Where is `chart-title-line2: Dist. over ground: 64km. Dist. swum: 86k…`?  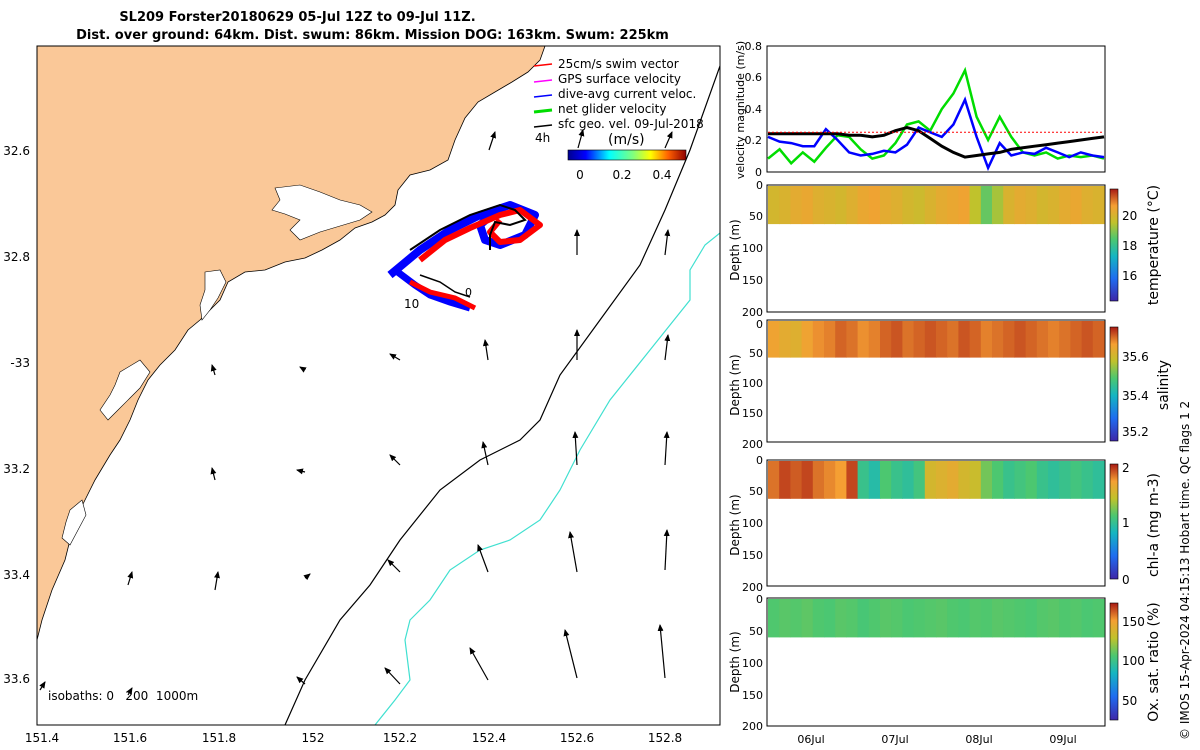 chart-title-line2: Dist. over ground: 64km. Dist. swum: 86k… is located at coordinates (372, 35).